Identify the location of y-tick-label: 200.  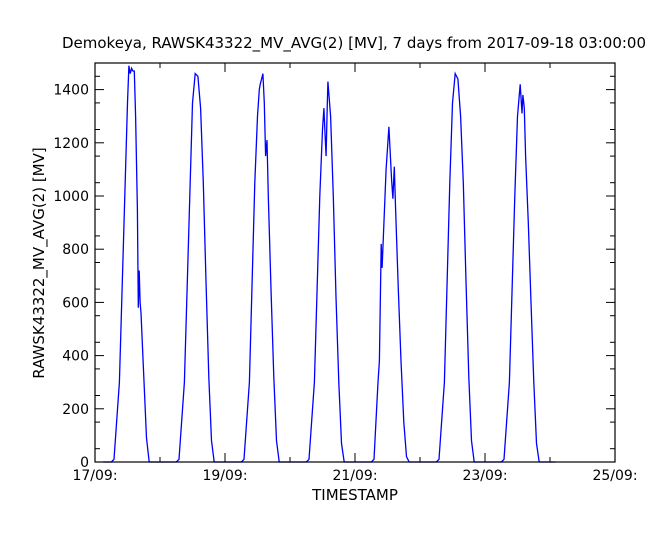
(75, 410).